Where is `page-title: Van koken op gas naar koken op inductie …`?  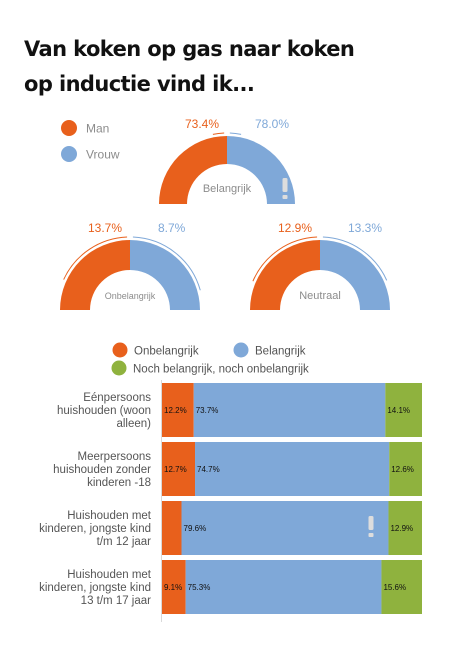
page-title: Van koken op gas naar koken op inductie … is located at coordinates (224, 67).